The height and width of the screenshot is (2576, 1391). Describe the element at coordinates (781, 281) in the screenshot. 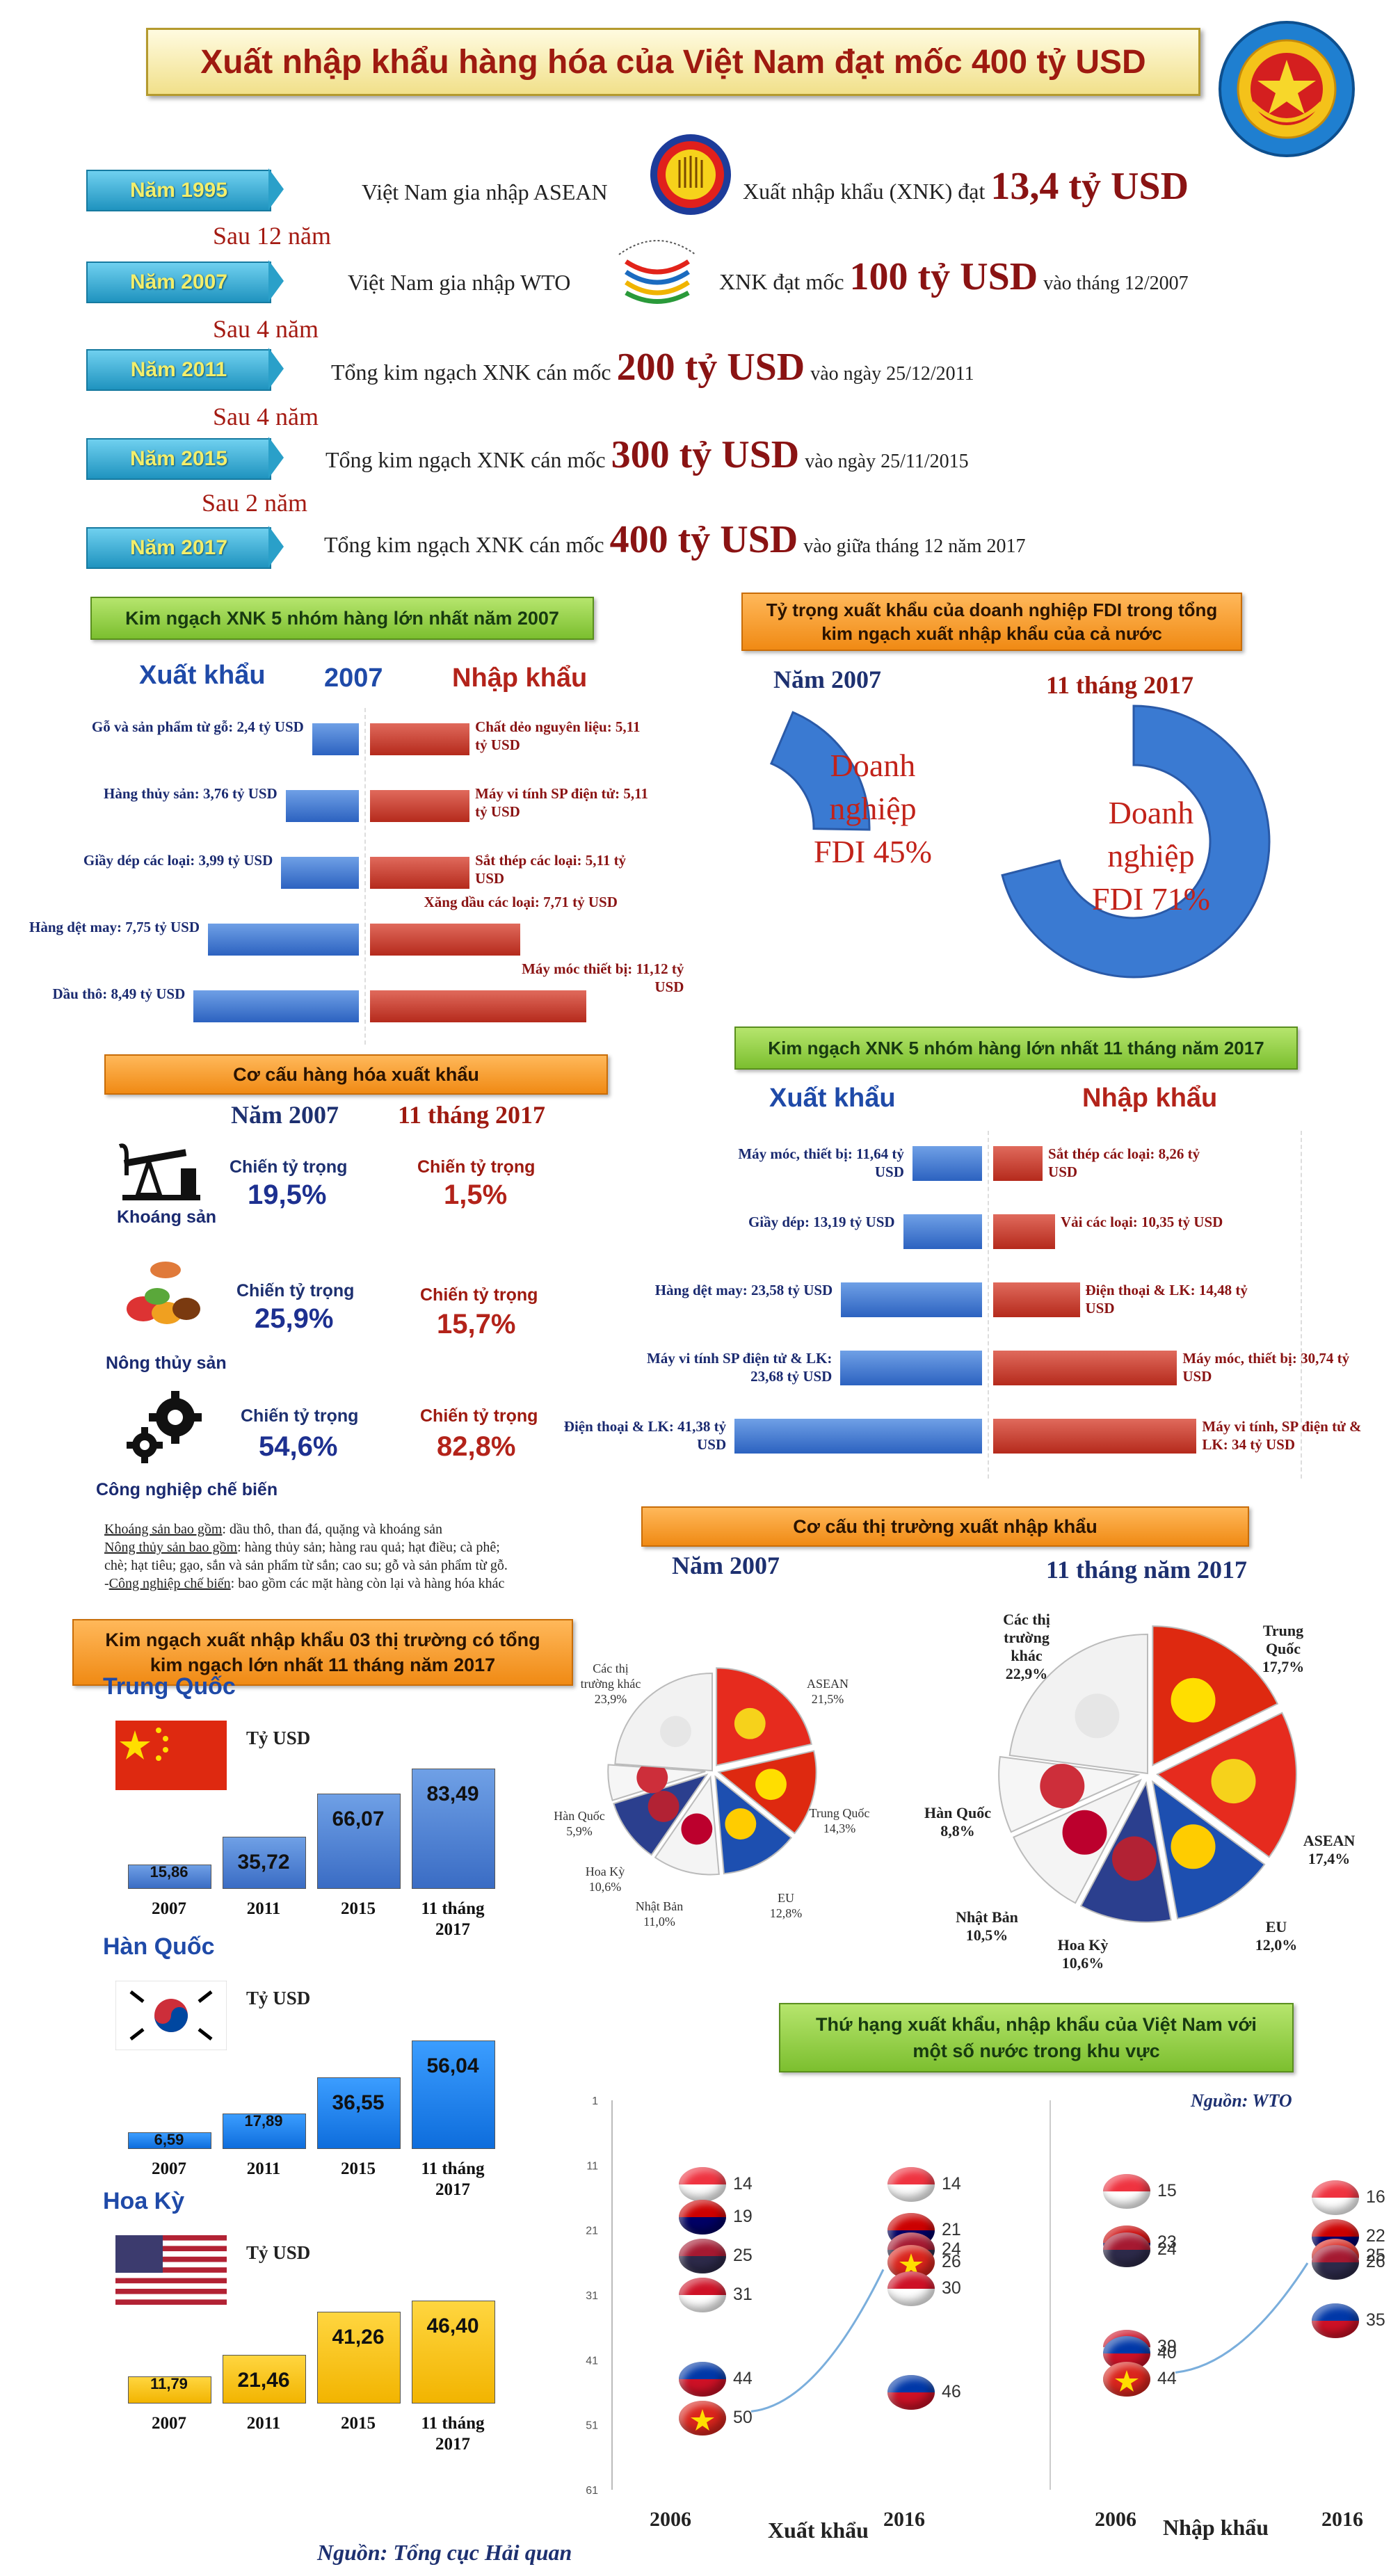

I see `tl-2007-pre: XNK đạt mốc` at that location.